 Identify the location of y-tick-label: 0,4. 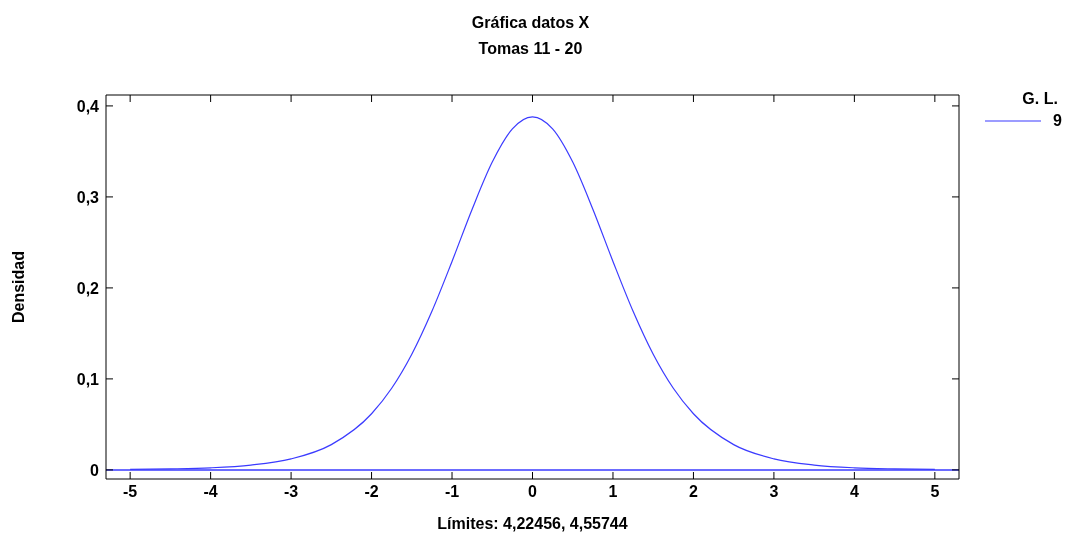
(88, 106).